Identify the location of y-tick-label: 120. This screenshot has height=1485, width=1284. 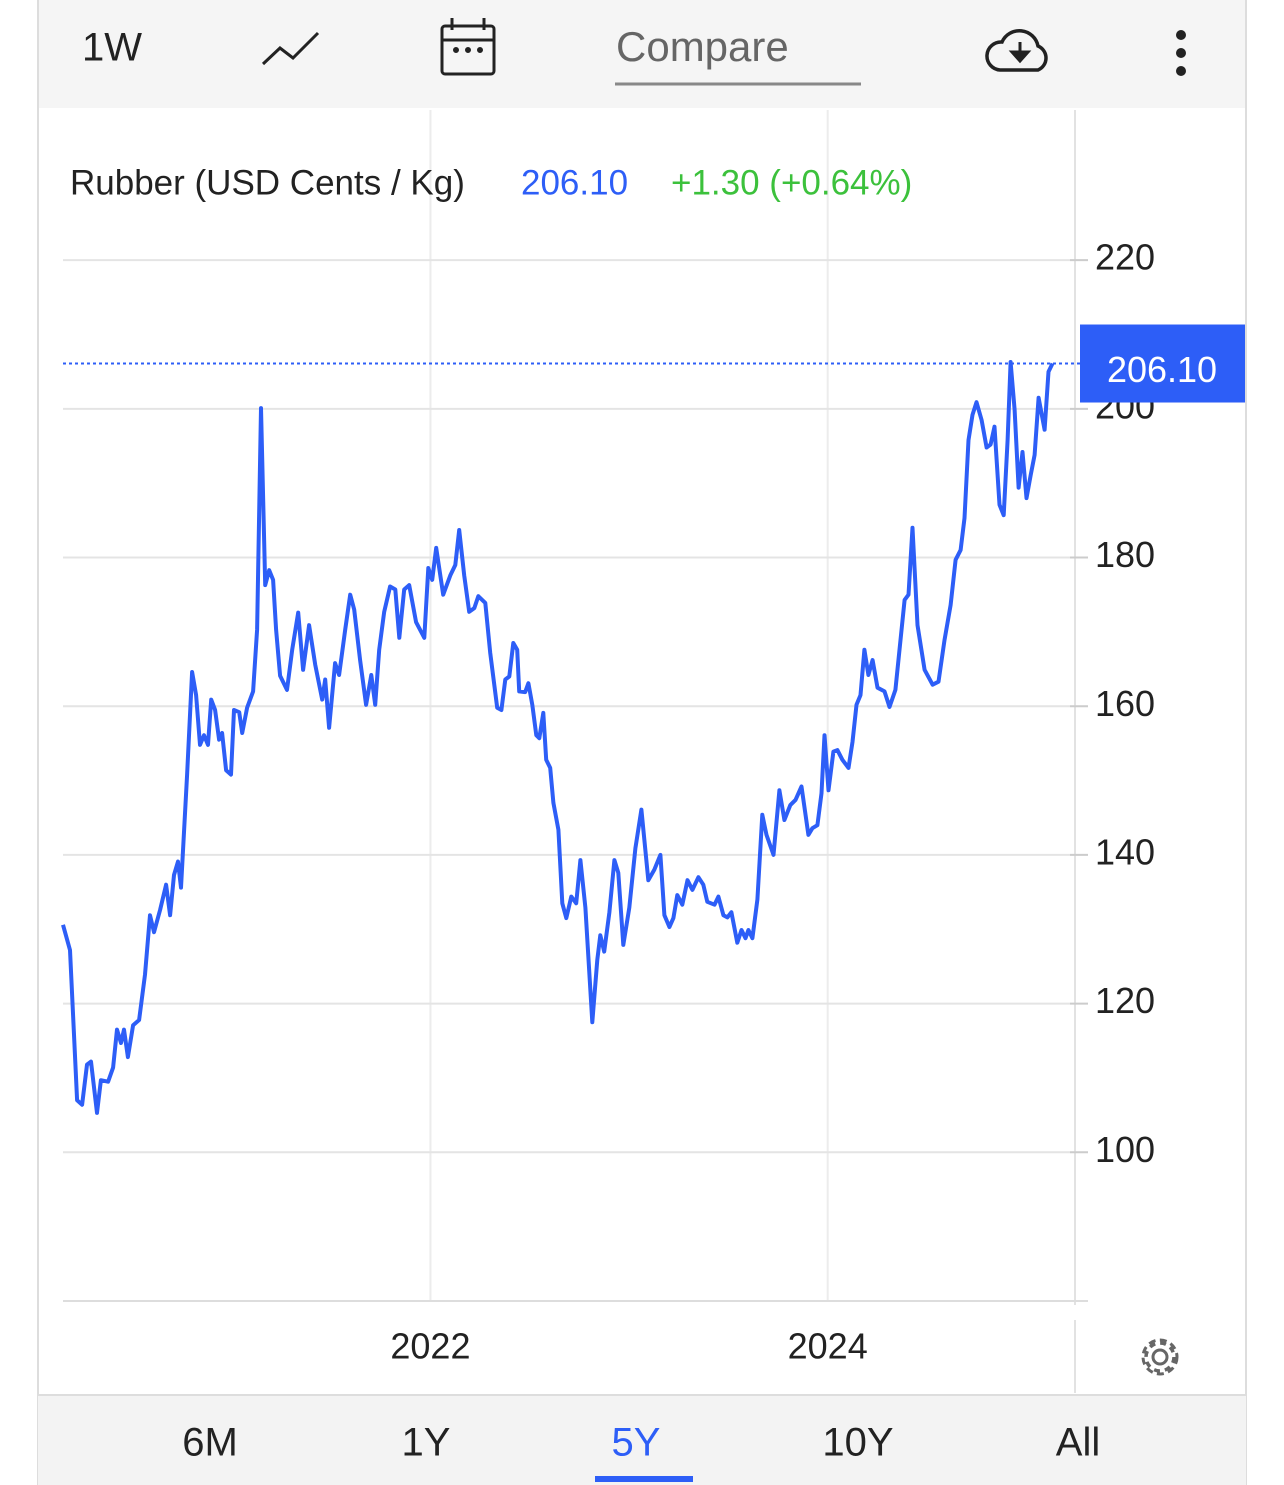
(1125, 1000).